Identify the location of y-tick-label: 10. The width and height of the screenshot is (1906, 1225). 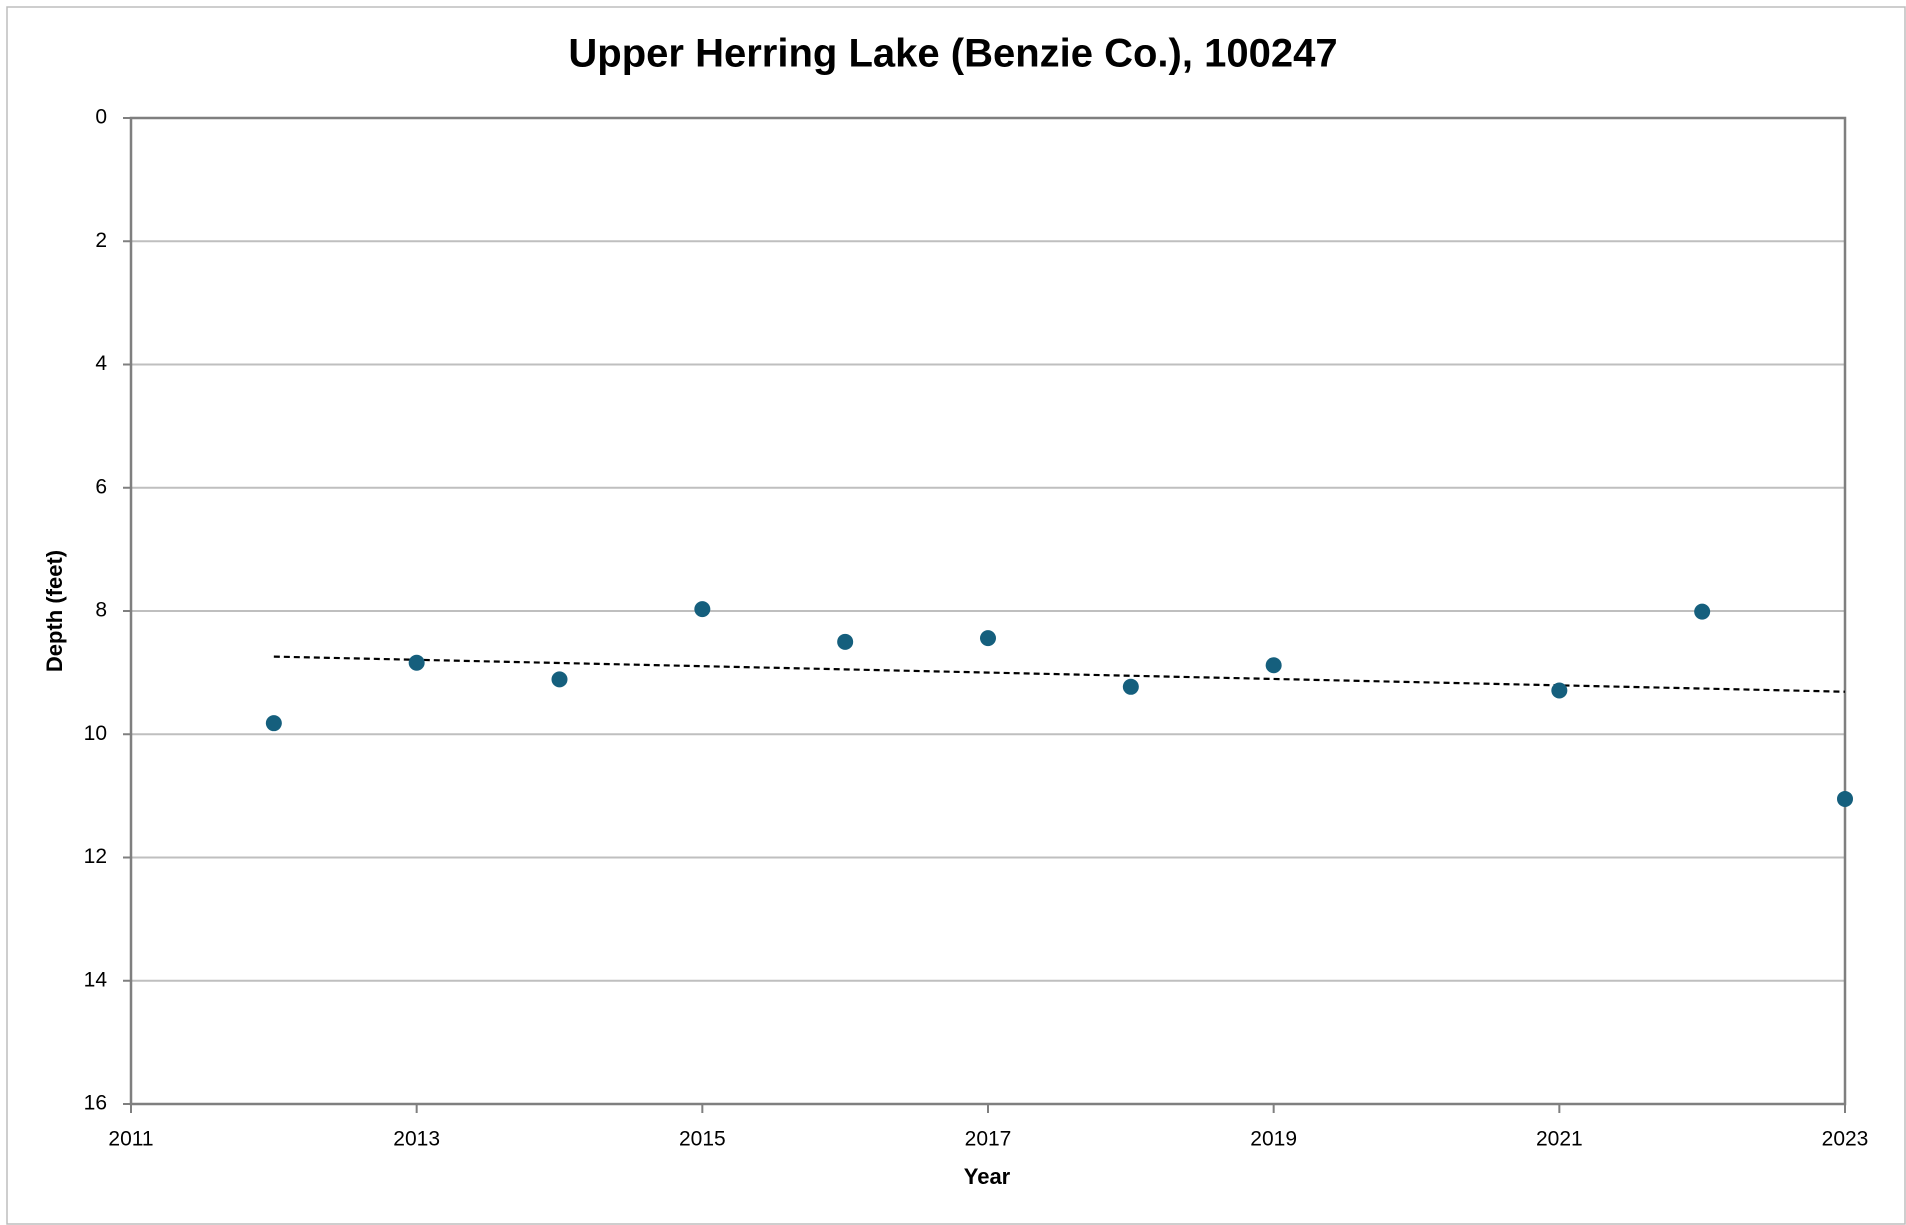
(95, 733).